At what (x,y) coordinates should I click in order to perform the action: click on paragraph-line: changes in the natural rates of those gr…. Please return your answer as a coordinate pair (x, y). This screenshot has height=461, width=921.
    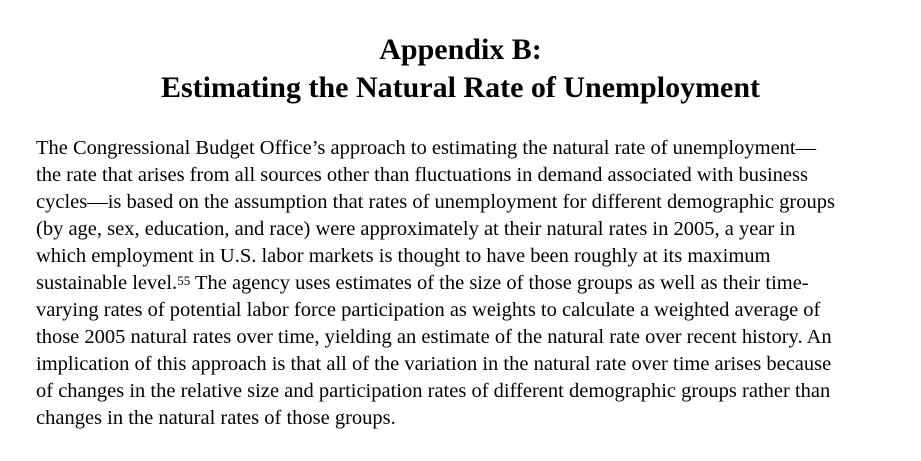
    Looking at the image, I should click on (216, 418).